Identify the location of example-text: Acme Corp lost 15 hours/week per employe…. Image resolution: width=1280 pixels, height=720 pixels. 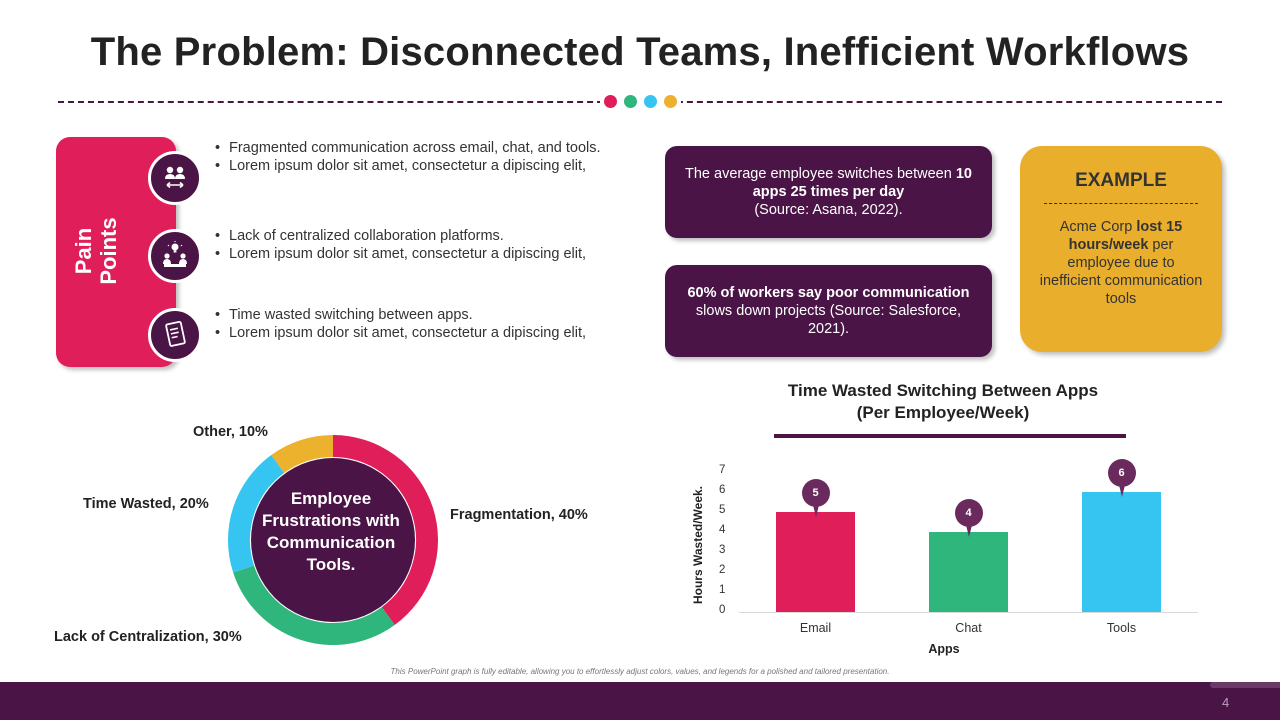
(1121, 263).